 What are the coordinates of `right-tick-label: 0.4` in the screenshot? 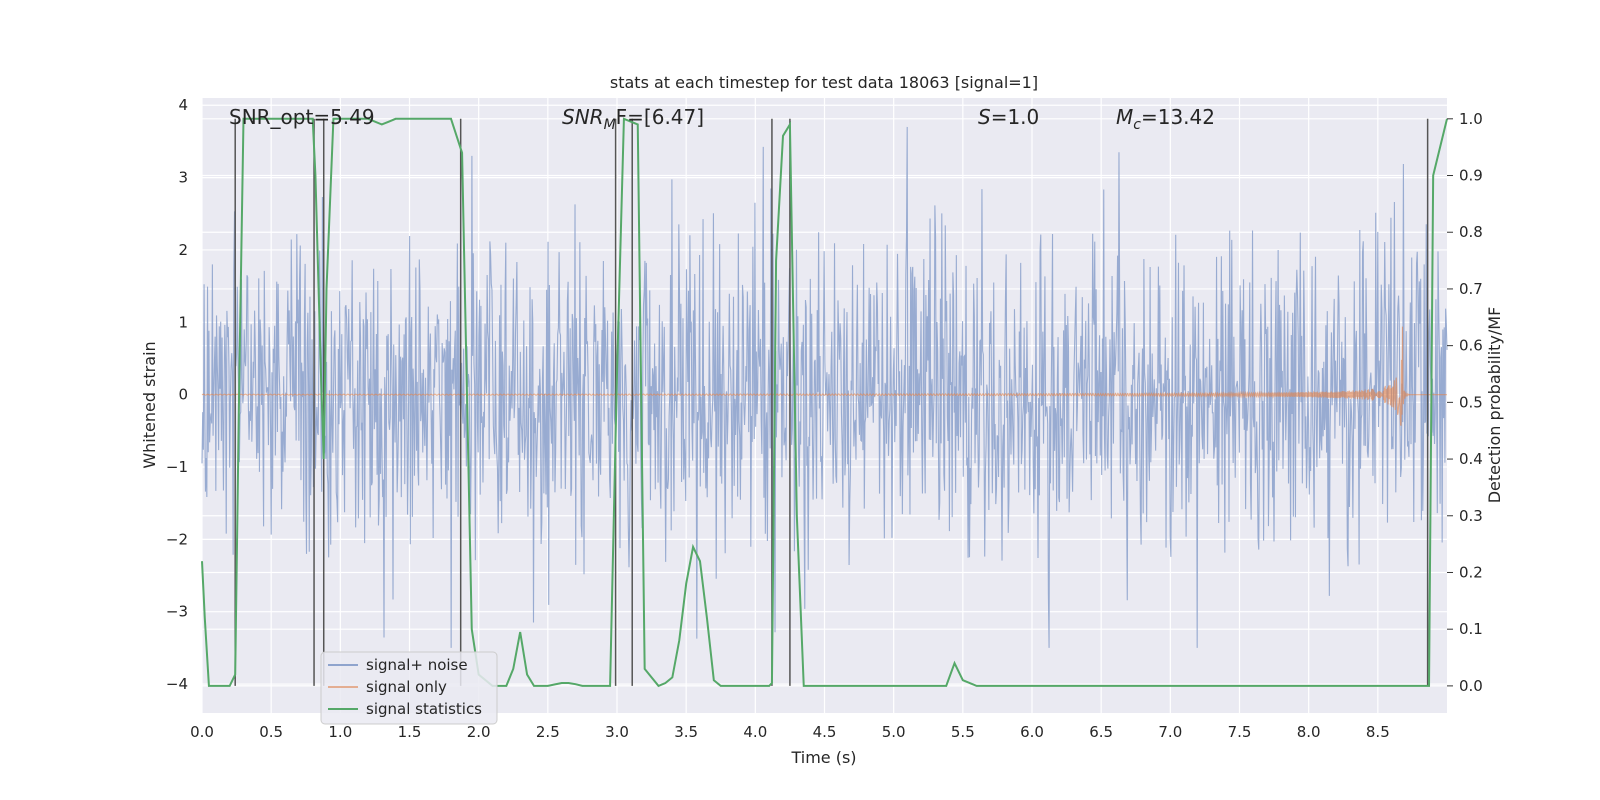 It's located at (1471, 459).